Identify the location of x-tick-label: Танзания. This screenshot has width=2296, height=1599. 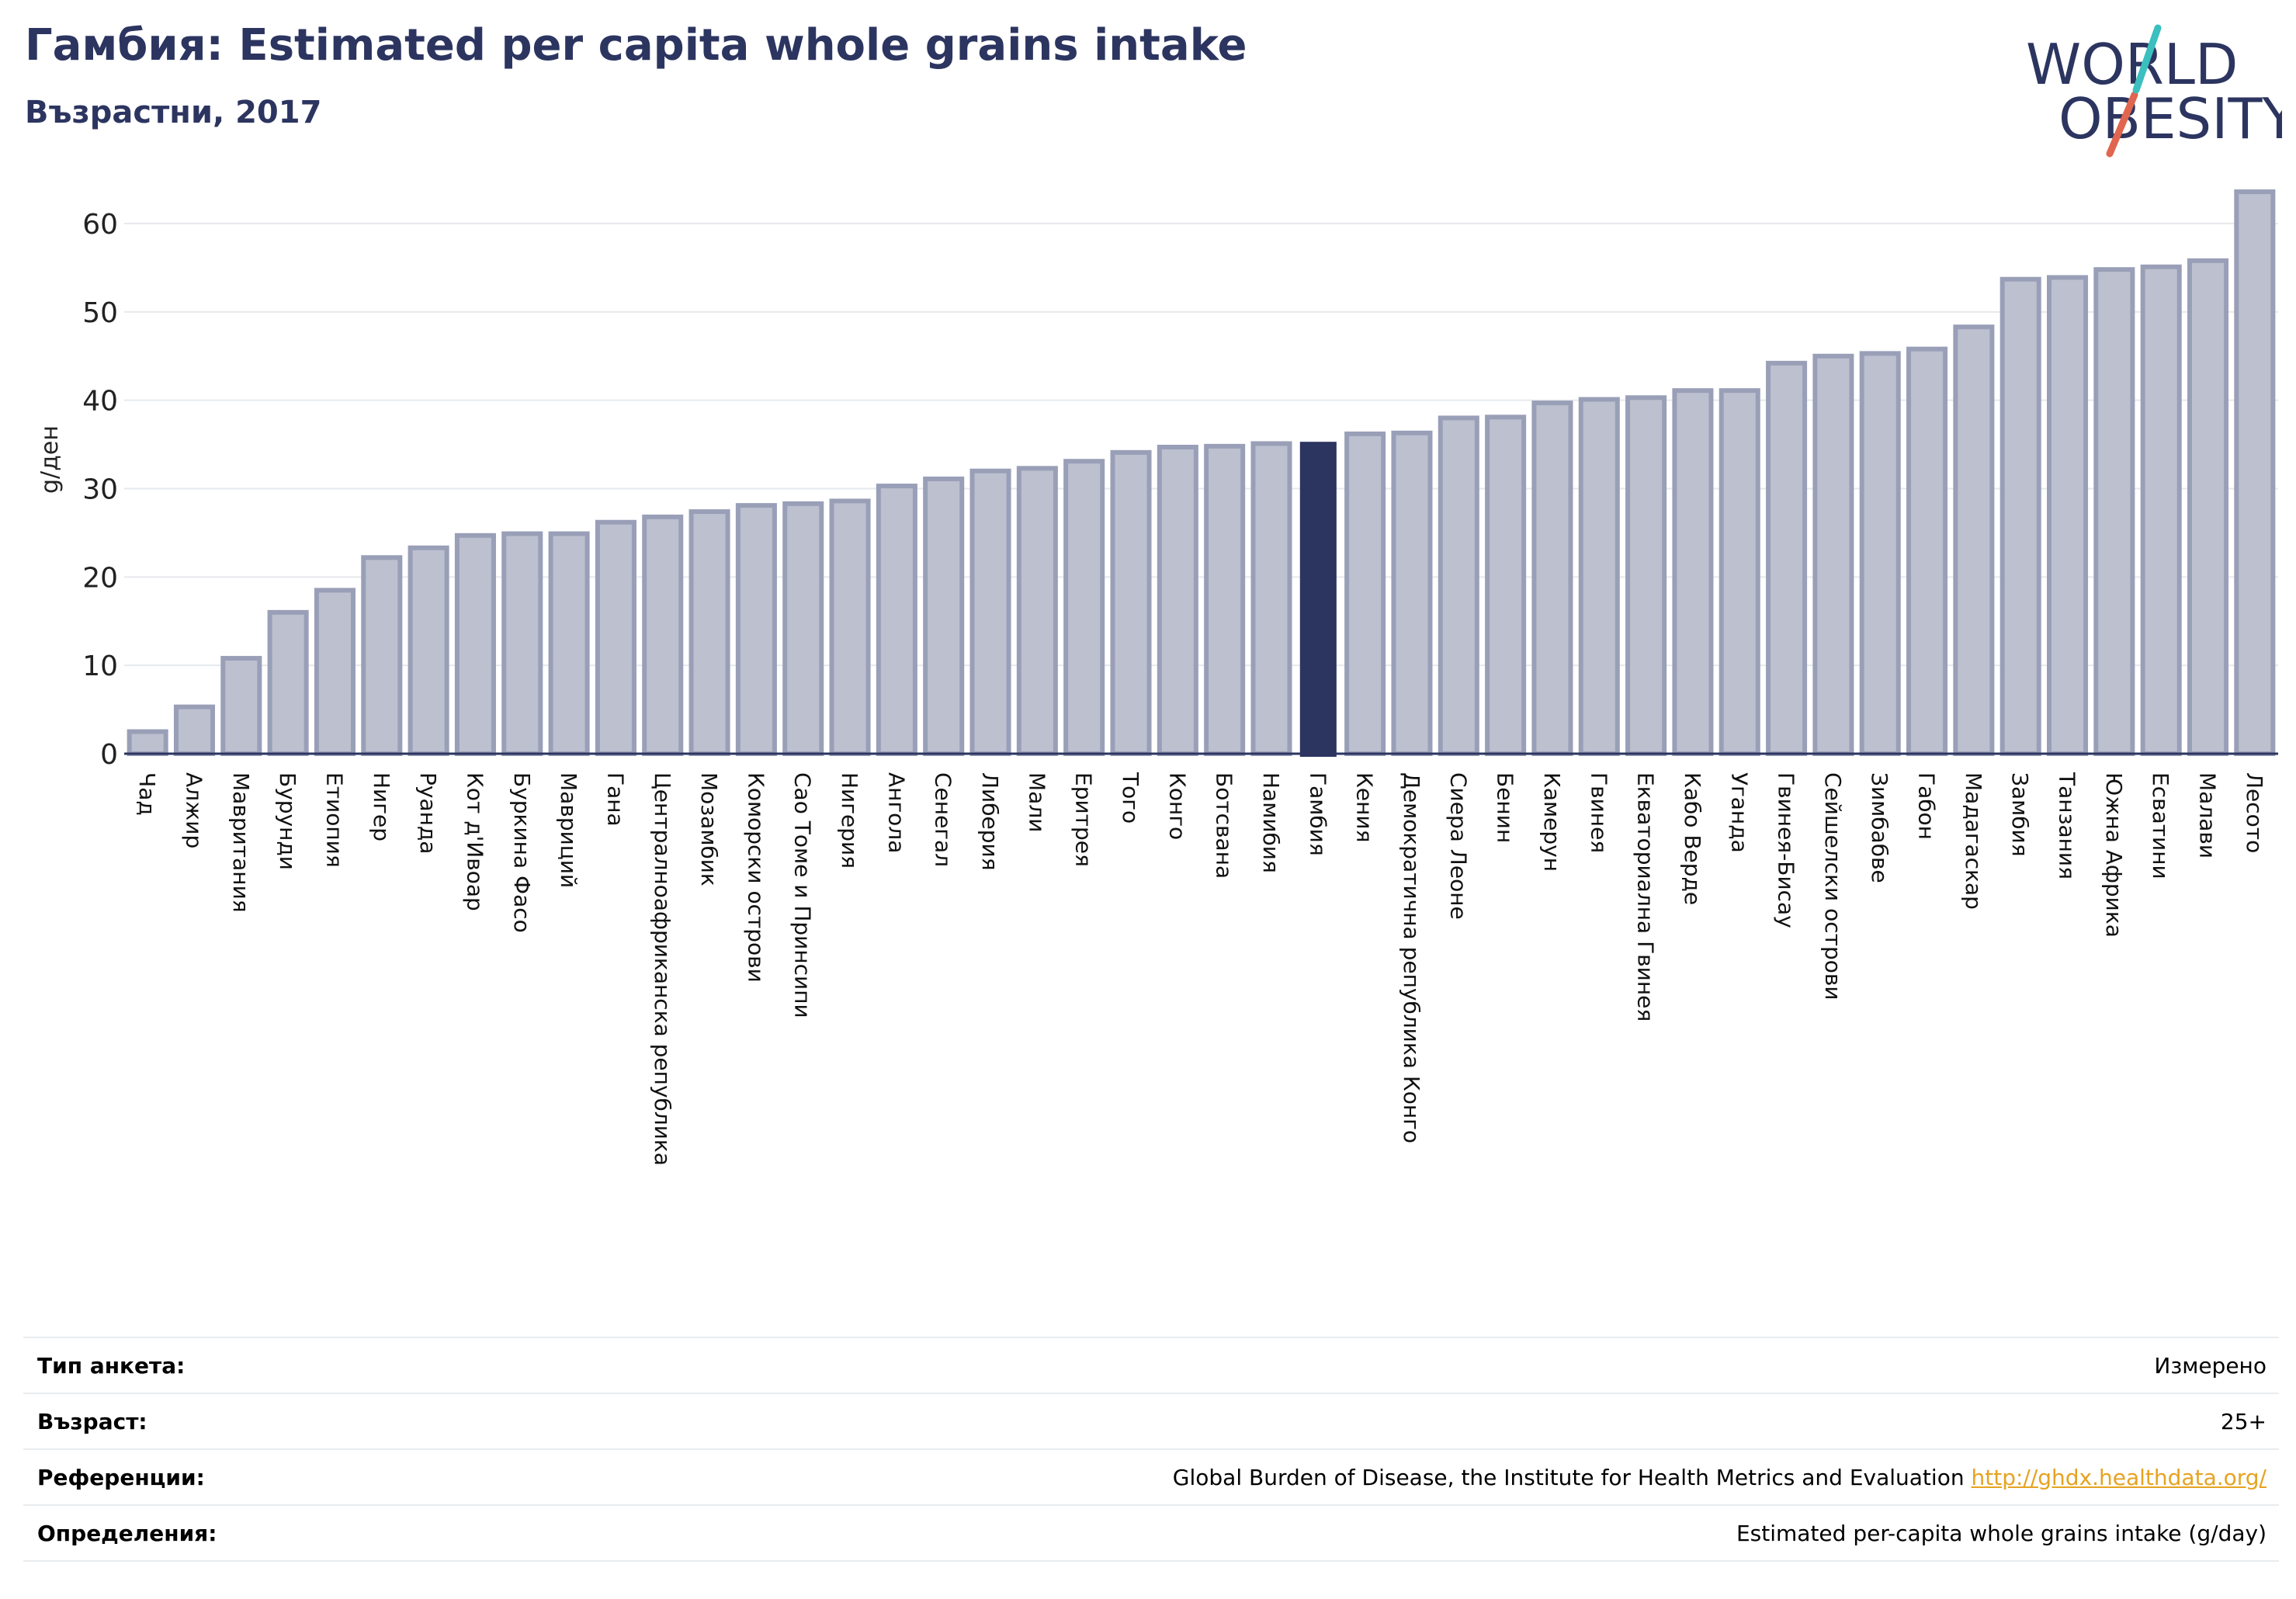
(2067, 825).